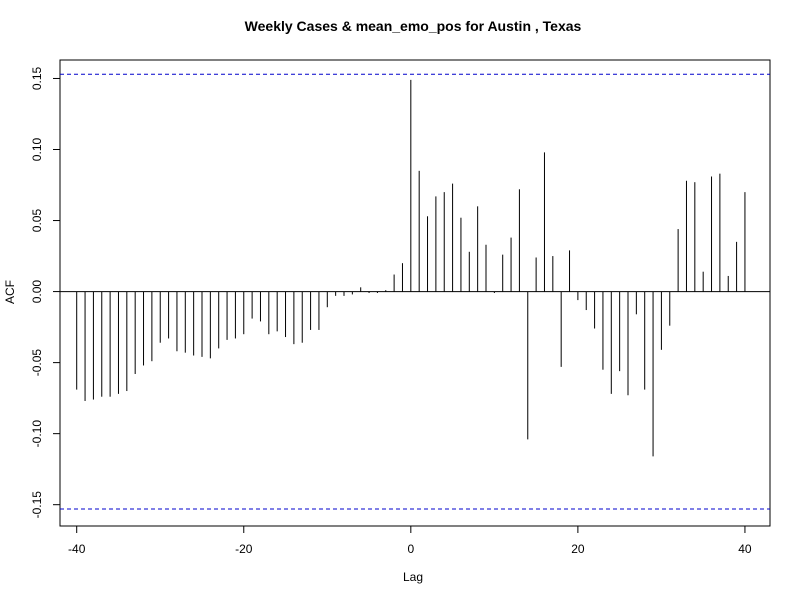  What do you see at coordinates (745, 549) in the screenshot?
I see `x-tick-label: 40` at bounding box center [745, 549].